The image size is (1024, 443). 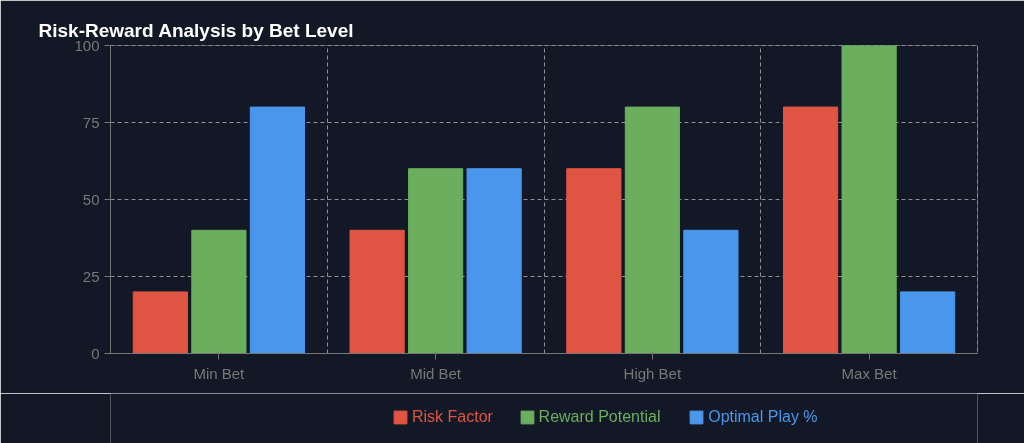 I want to click on x-tick-label: Mid Bet, so click(x=436, y=373).